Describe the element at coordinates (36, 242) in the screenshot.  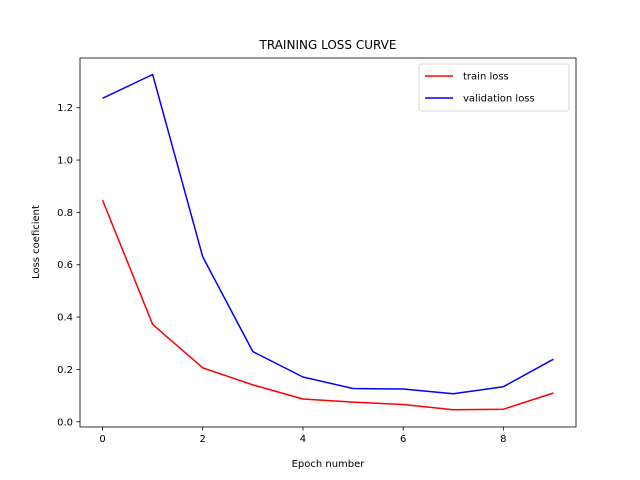
I see `y-axis-label: Loss coeficient` at that location.